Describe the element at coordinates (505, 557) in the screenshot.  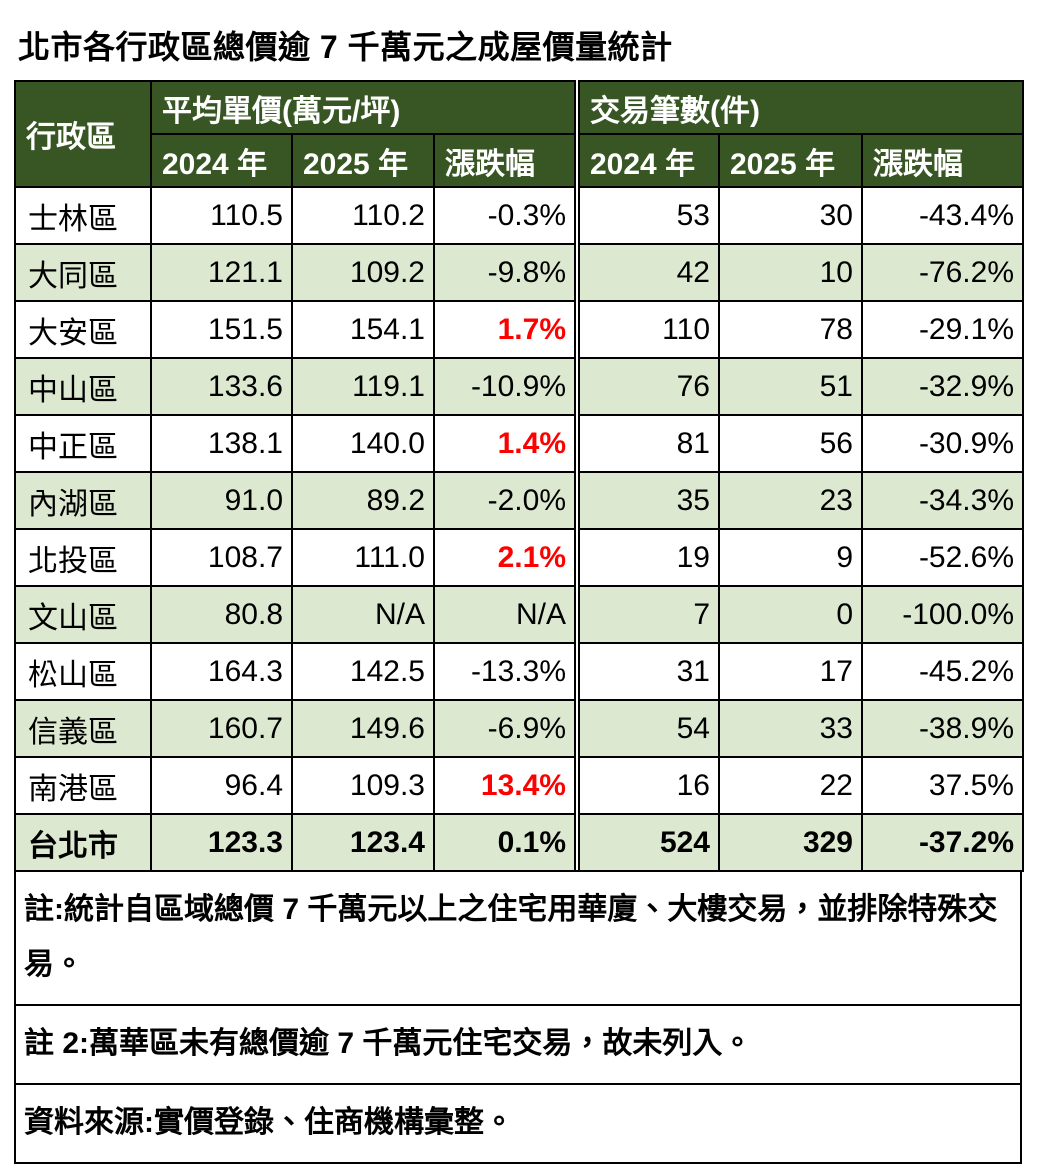
I see `cell-price-change: 2.1%` at that location.